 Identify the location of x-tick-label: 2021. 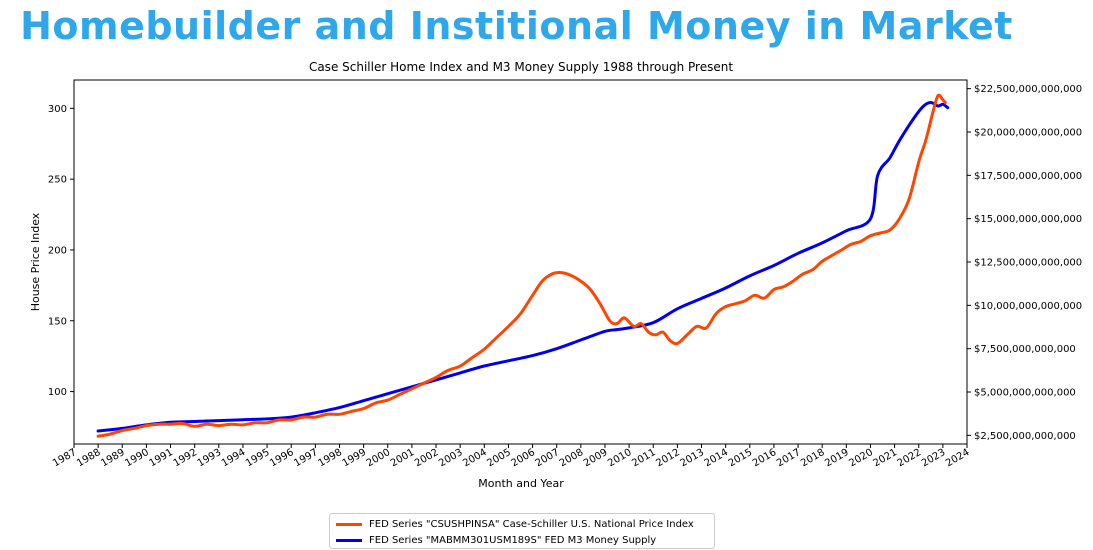
(886, 458).